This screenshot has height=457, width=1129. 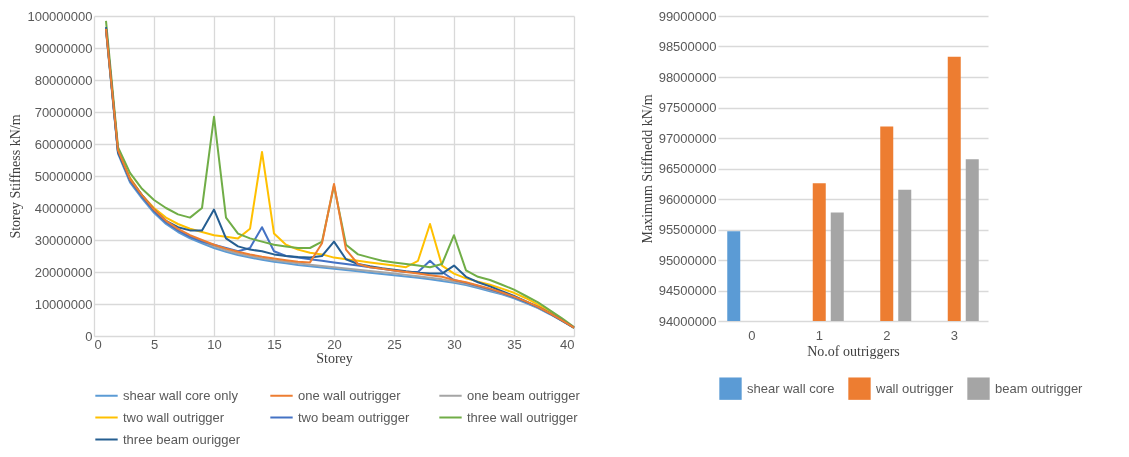 What do you see at coordinates (687, 77) in the screenshot?
I see `y-tick-label: 98000000` at bounding box center [687, 77].